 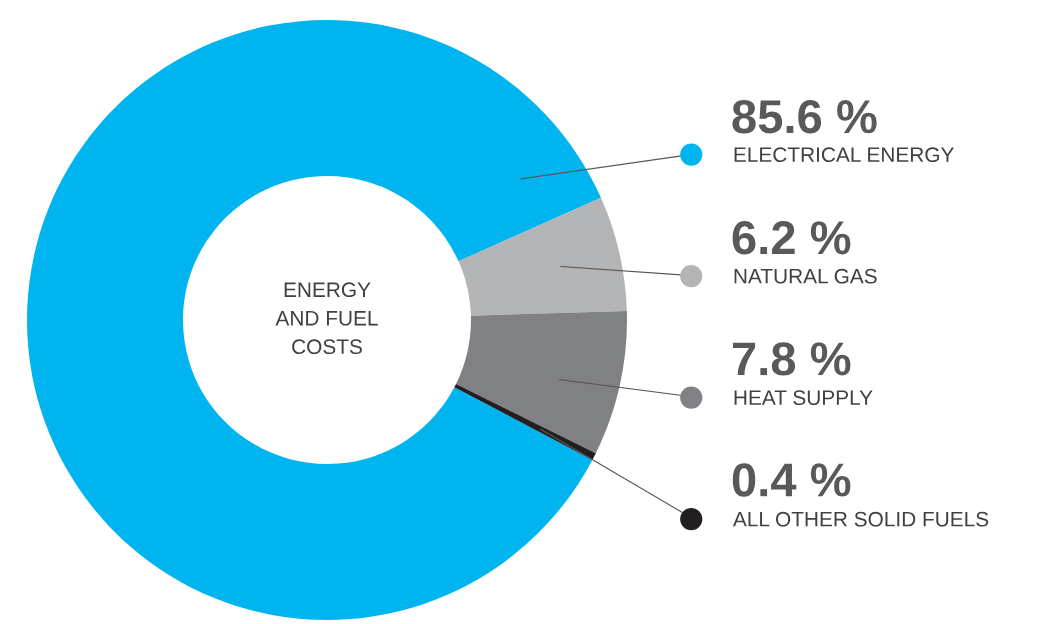 I want to click on legend-label: NATURAL GAS, so click(x=805, y=276).